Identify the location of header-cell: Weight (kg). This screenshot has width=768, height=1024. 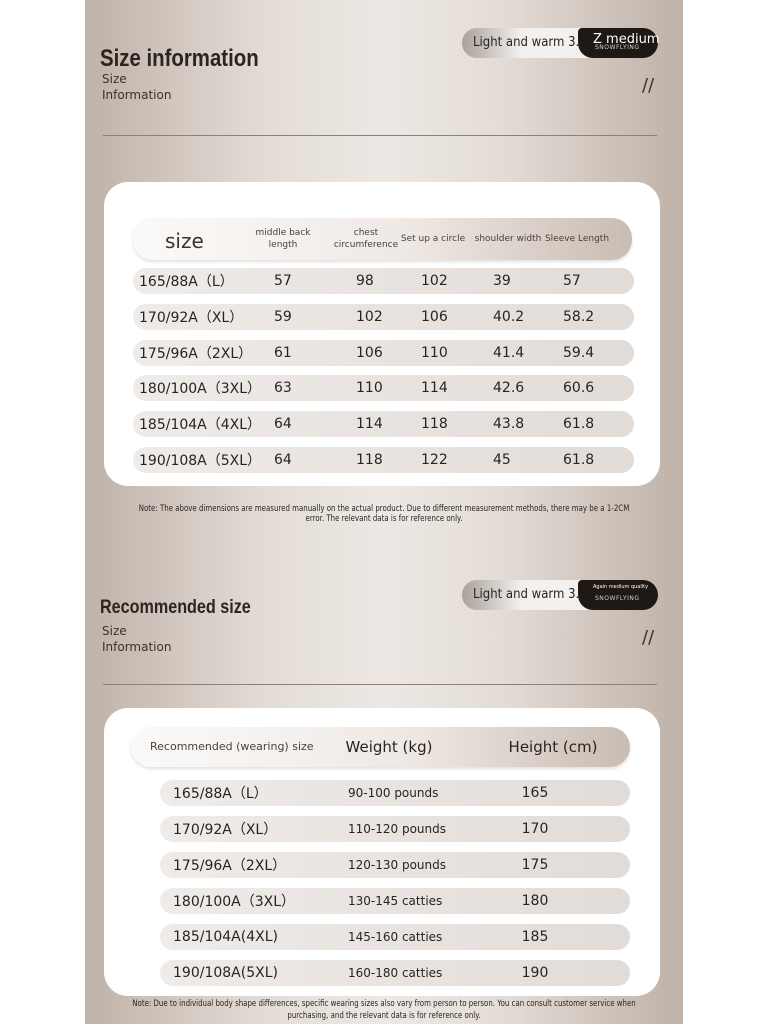
(389, 747).